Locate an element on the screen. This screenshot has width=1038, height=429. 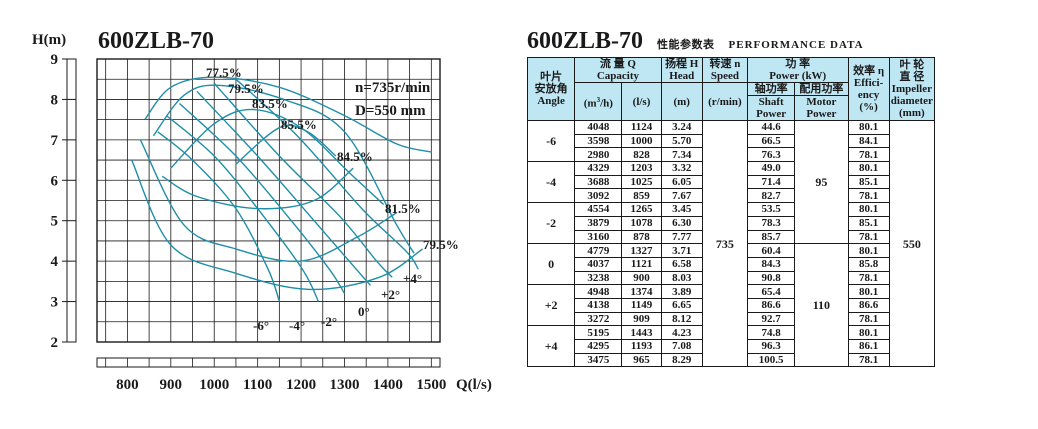
efficiency-cell: 84.1 is located at coordinates (868, 141).